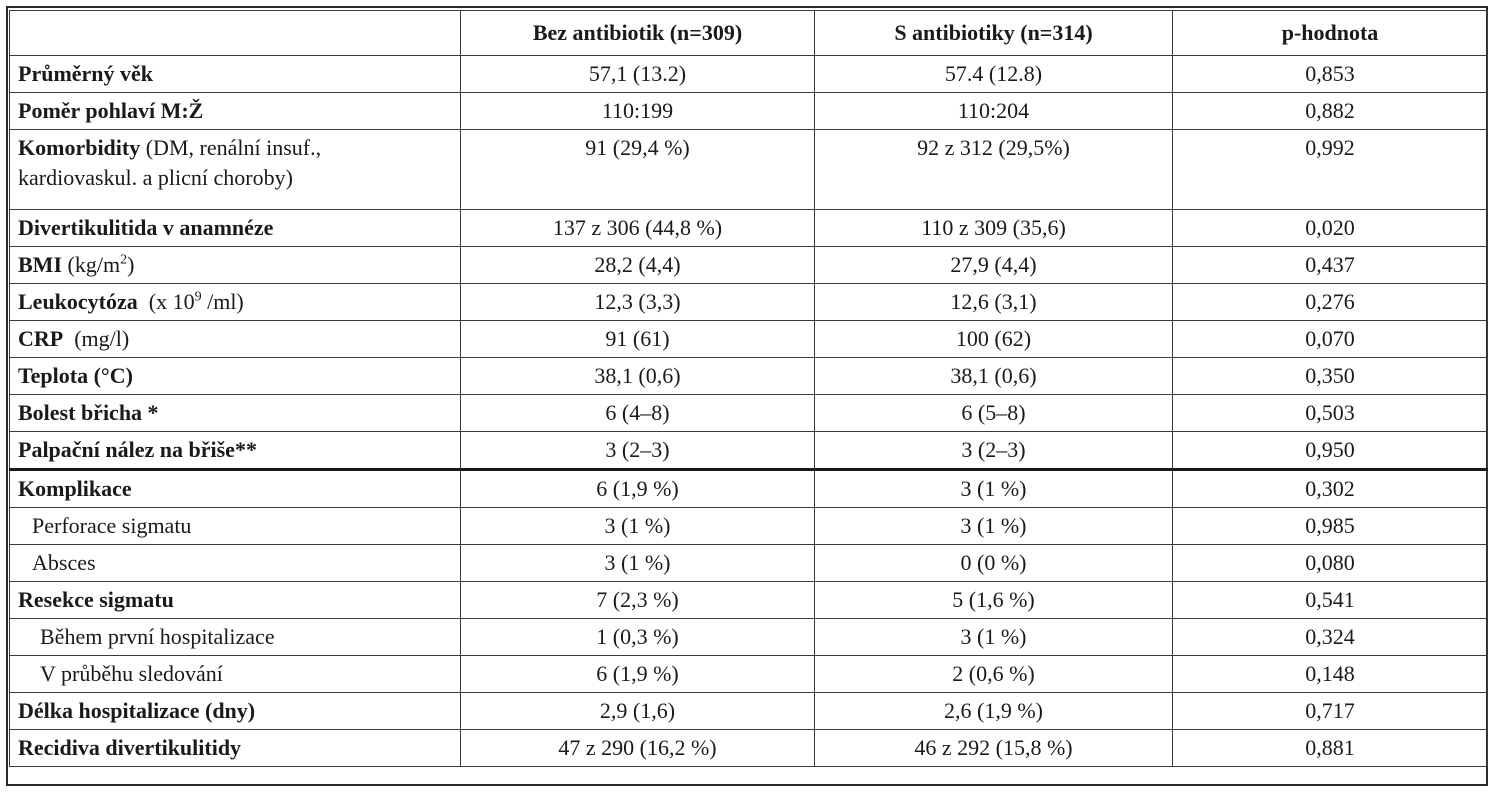 The width and height of the screenshot is (1498, 800). Describe the element at coordinates (993, 33) in the screenshot. I see `header-antibiotics: S antibiotiky (n=314)` at that location.